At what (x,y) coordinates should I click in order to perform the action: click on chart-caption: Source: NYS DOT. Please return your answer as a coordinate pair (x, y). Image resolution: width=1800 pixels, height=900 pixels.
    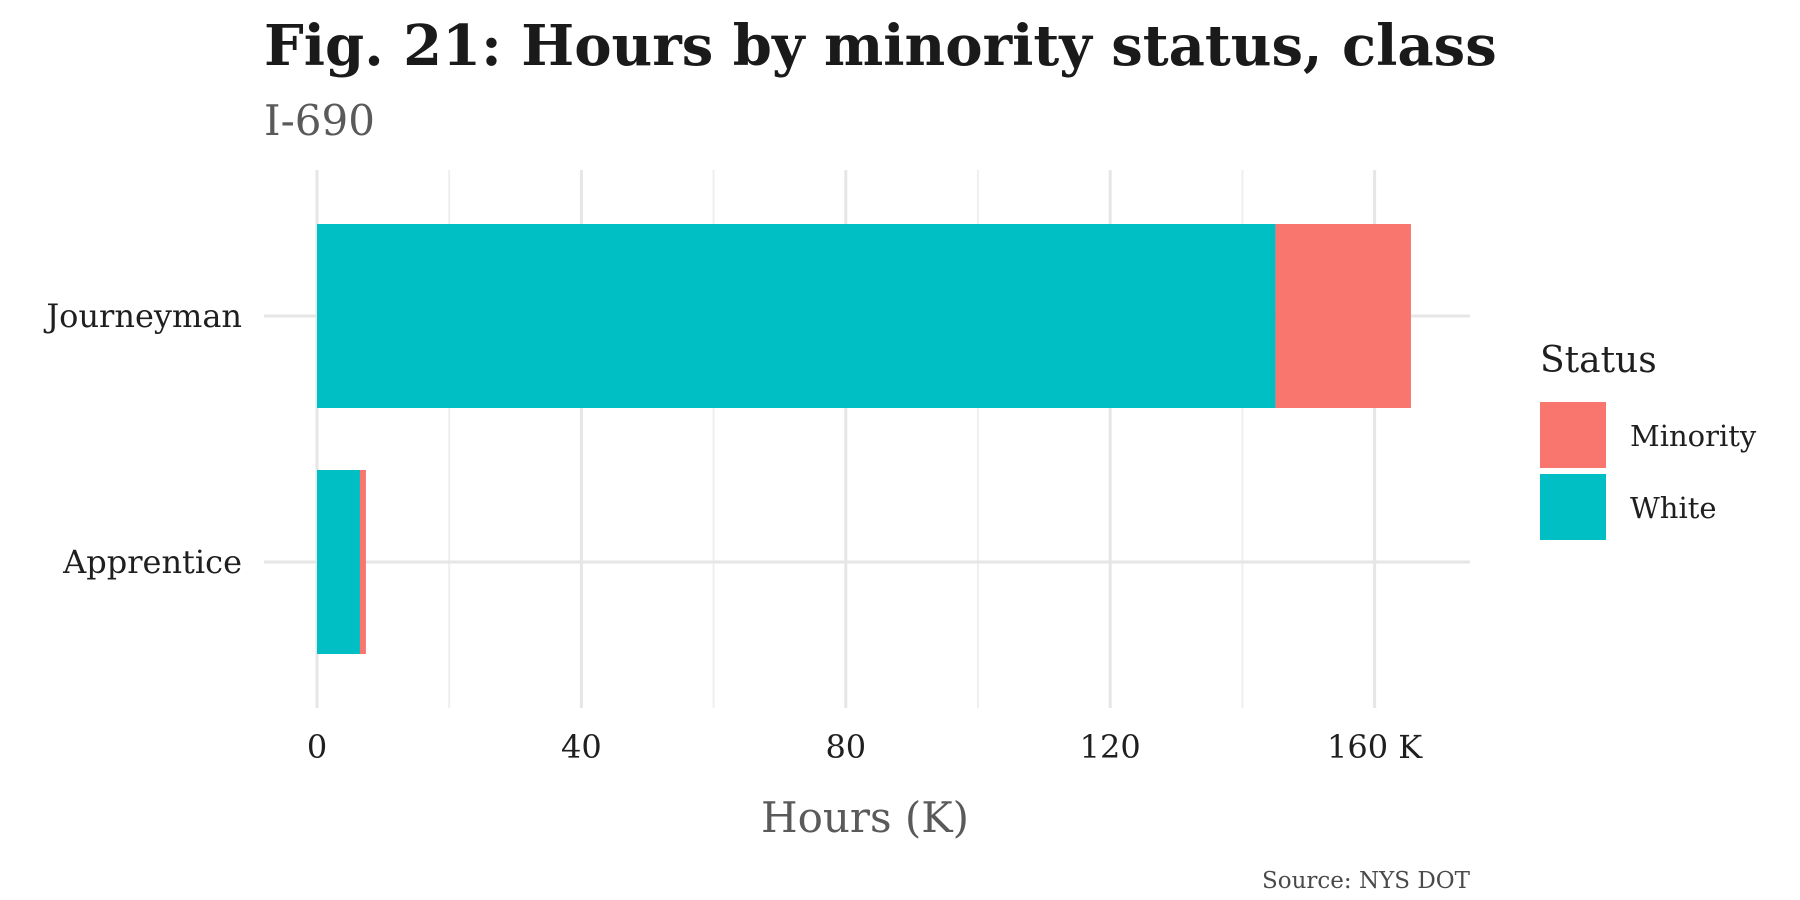
    Looking at the image, I should click on (1366, 881).